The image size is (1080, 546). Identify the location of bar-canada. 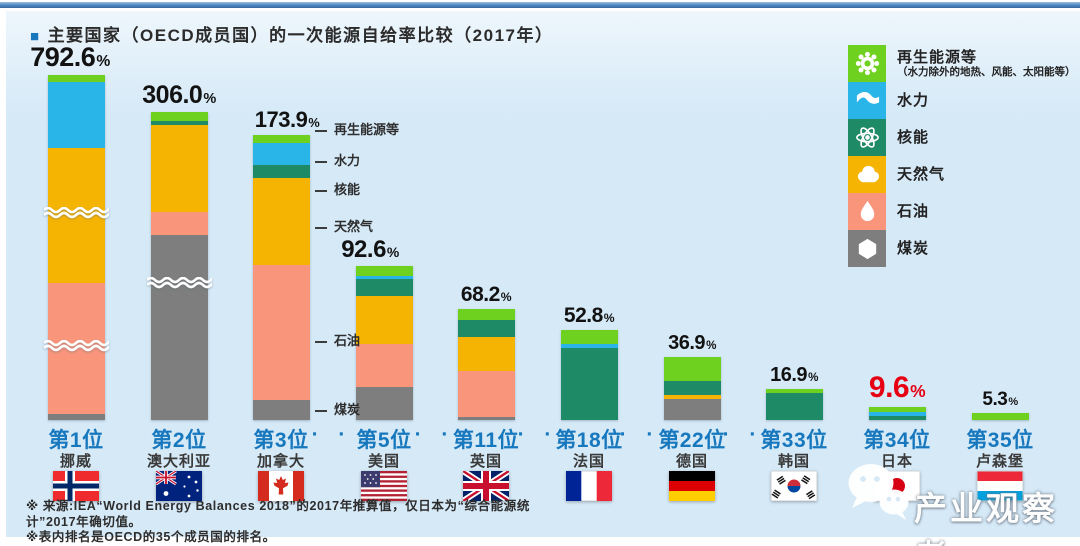
(281, 277).